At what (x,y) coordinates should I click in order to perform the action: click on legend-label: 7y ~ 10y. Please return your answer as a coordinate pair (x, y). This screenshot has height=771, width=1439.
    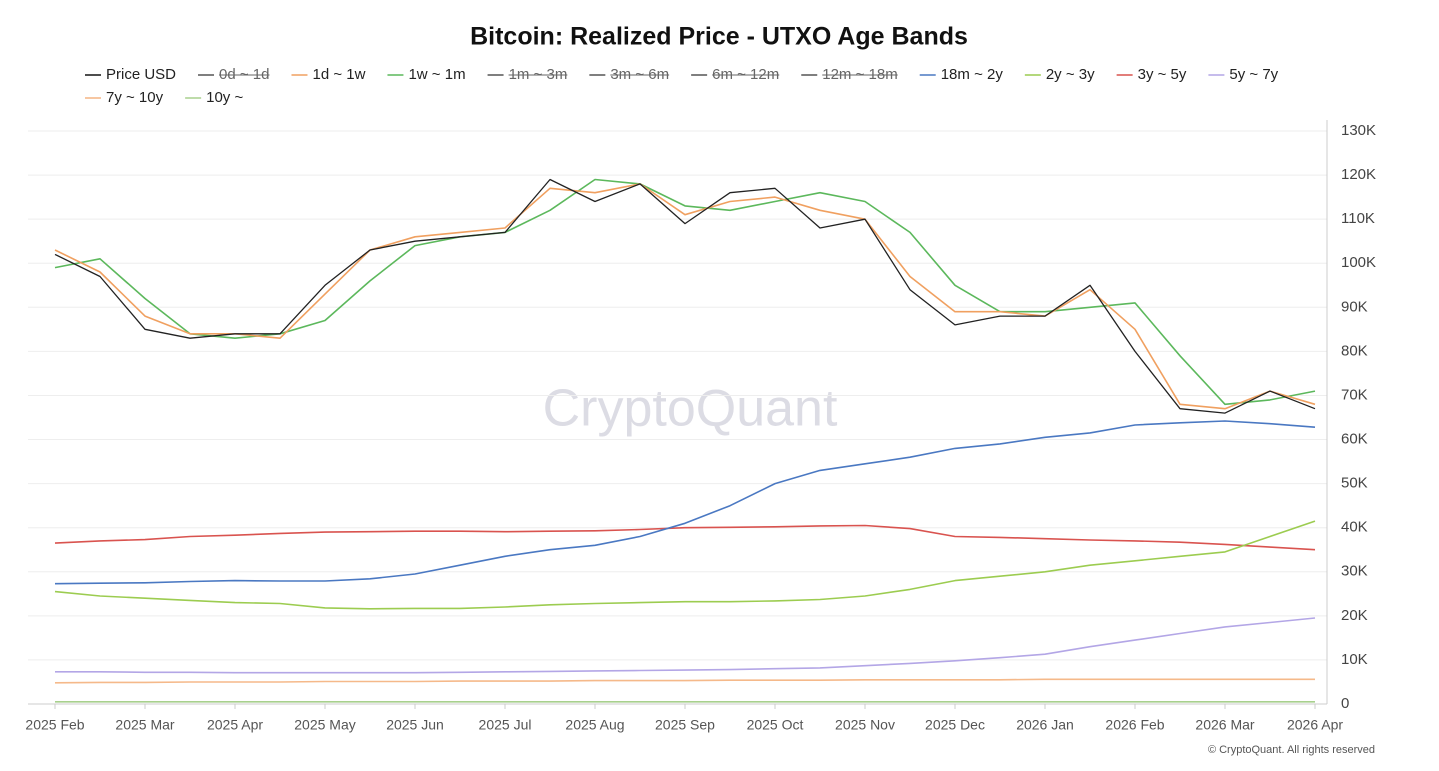
    Looking at the image, I should click on (135, 97).